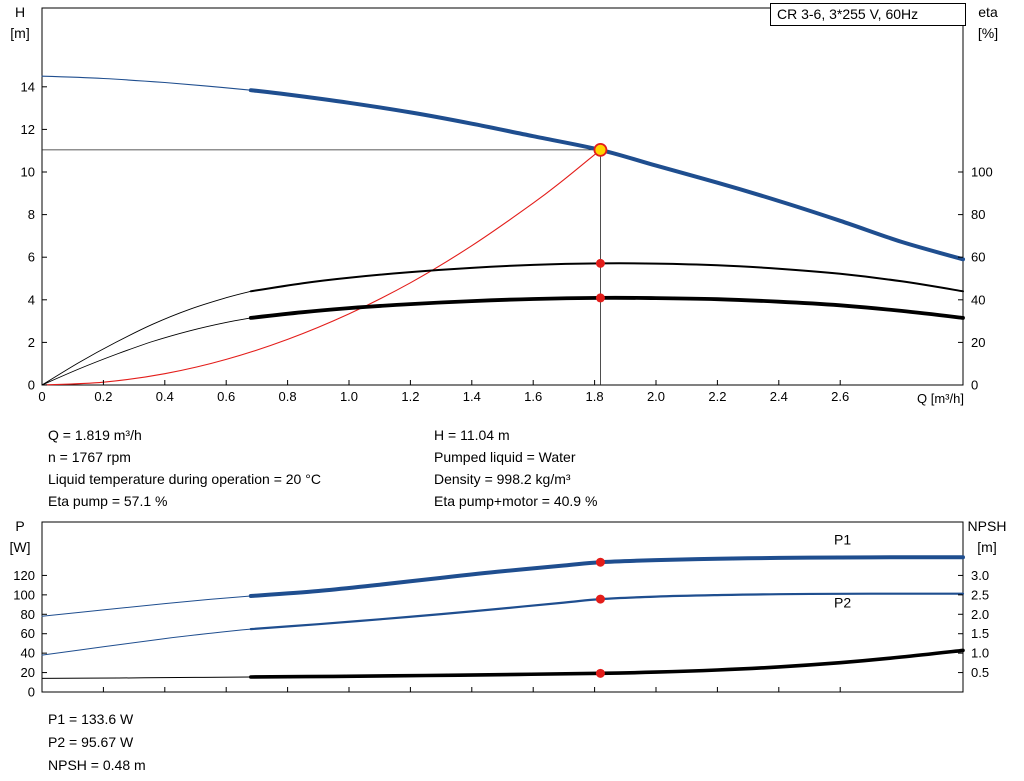 This screenshot has width=1024, height=781. I want to click on x-tick-label: 0.4, so click(165, 396).